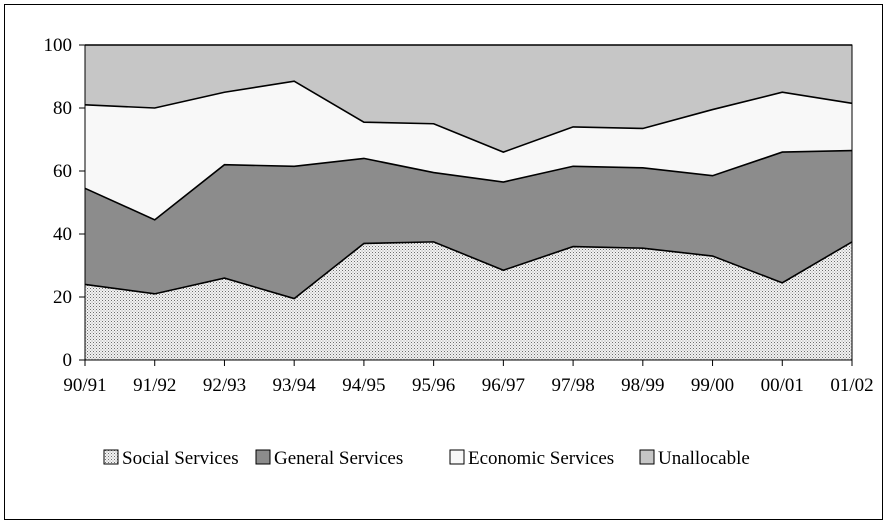 Image resolution: width=887 pixels, height=524 pixels. I want to click on y-tick-label: 100, so click(58, 45).